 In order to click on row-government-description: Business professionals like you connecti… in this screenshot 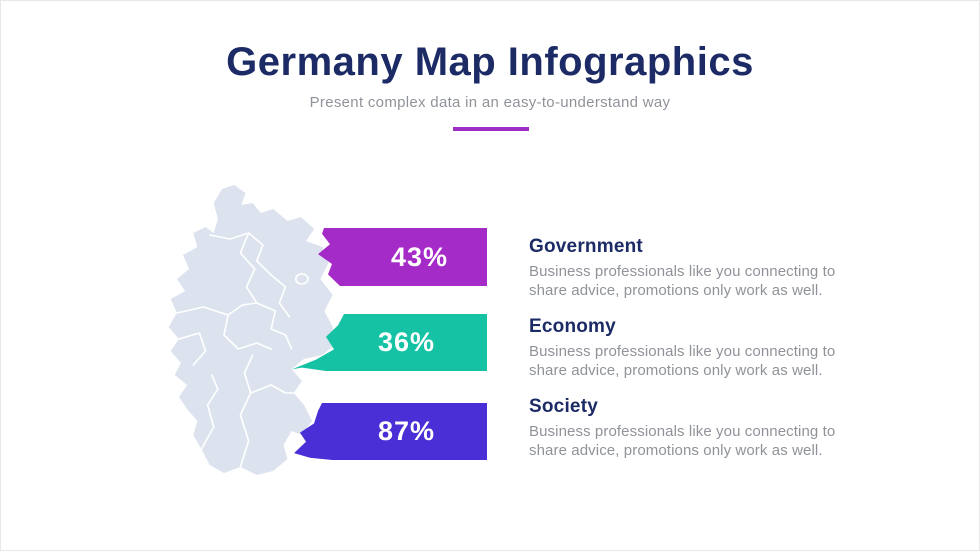, I will do `click(682, 281)`.